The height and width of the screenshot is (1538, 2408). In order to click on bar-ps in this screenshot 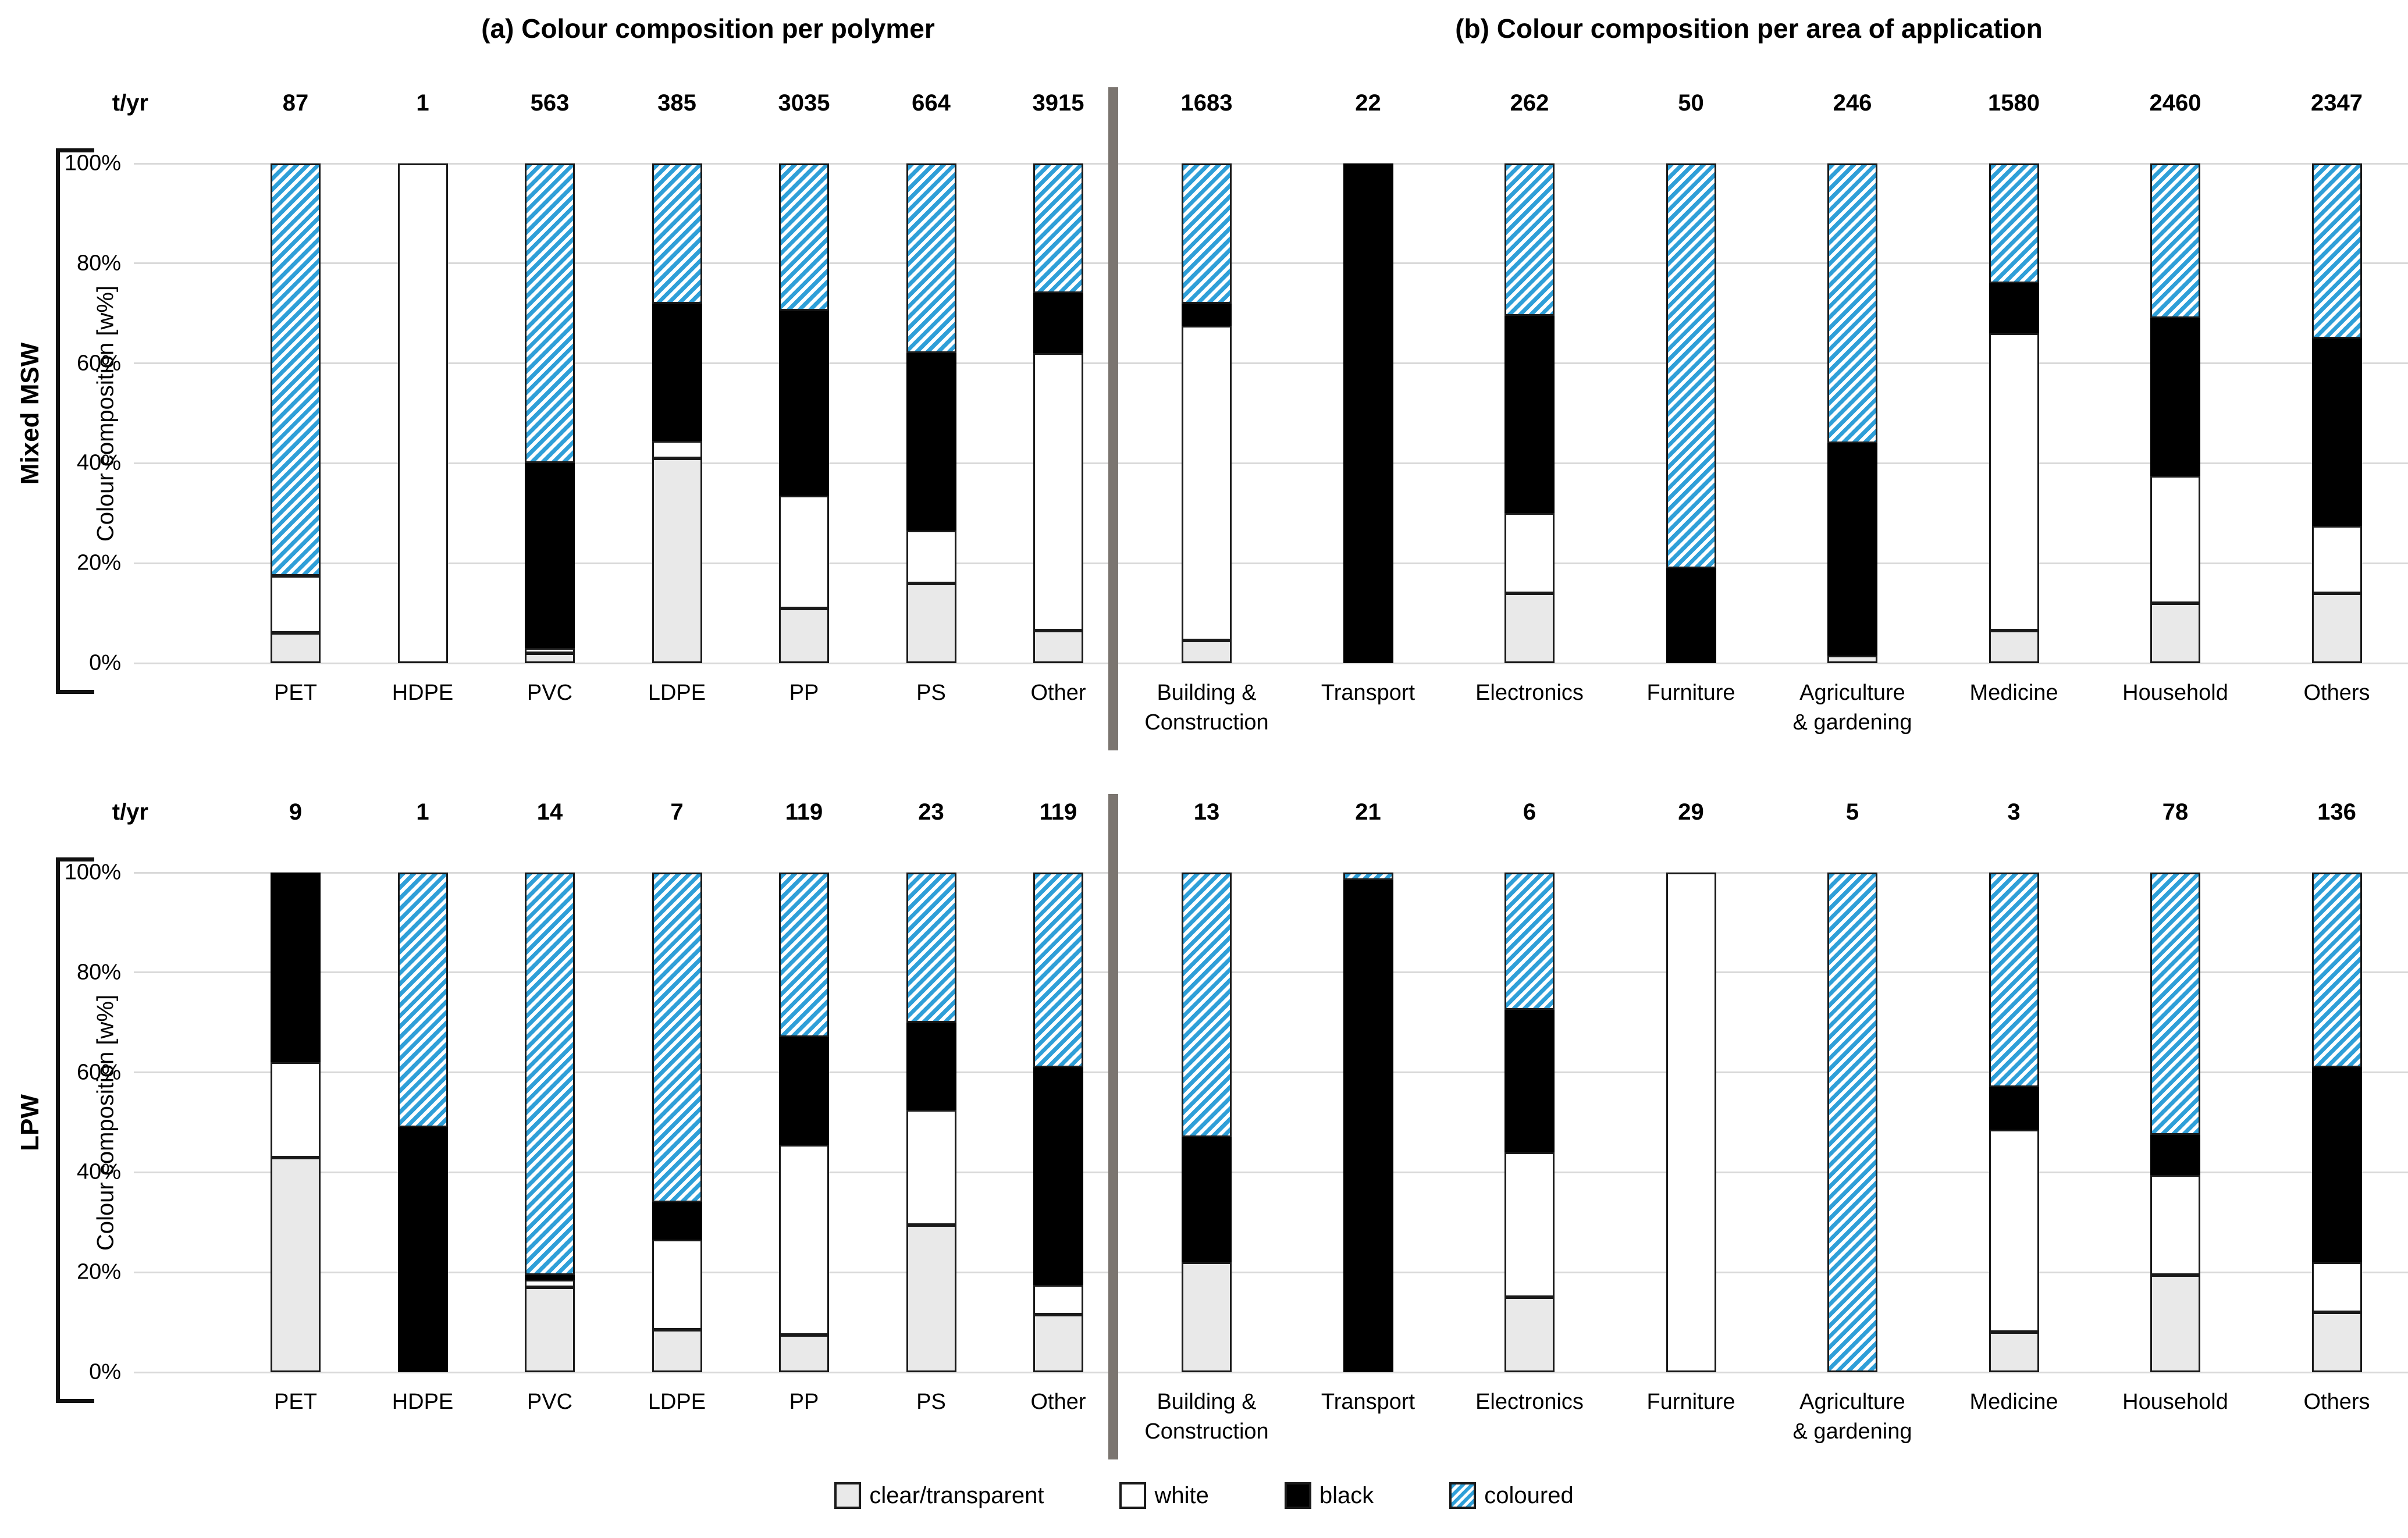, I will do `click(931, 1123)`.